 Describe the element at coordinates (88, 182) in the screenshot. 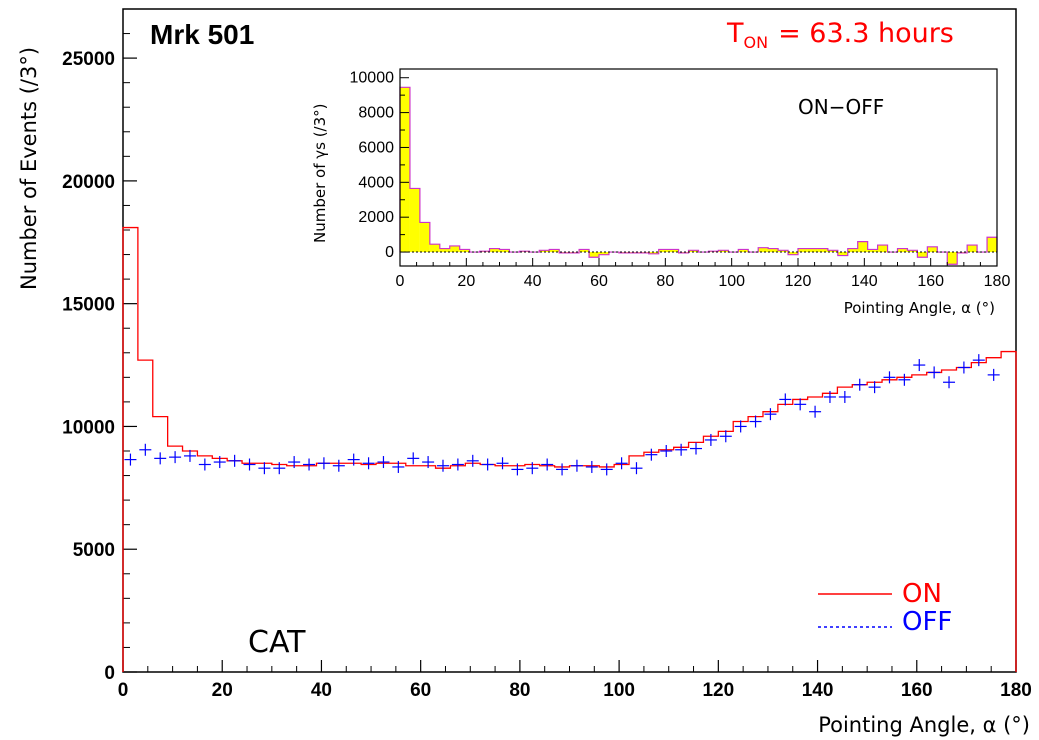

I see `y-tick-label: 20000` at that location.